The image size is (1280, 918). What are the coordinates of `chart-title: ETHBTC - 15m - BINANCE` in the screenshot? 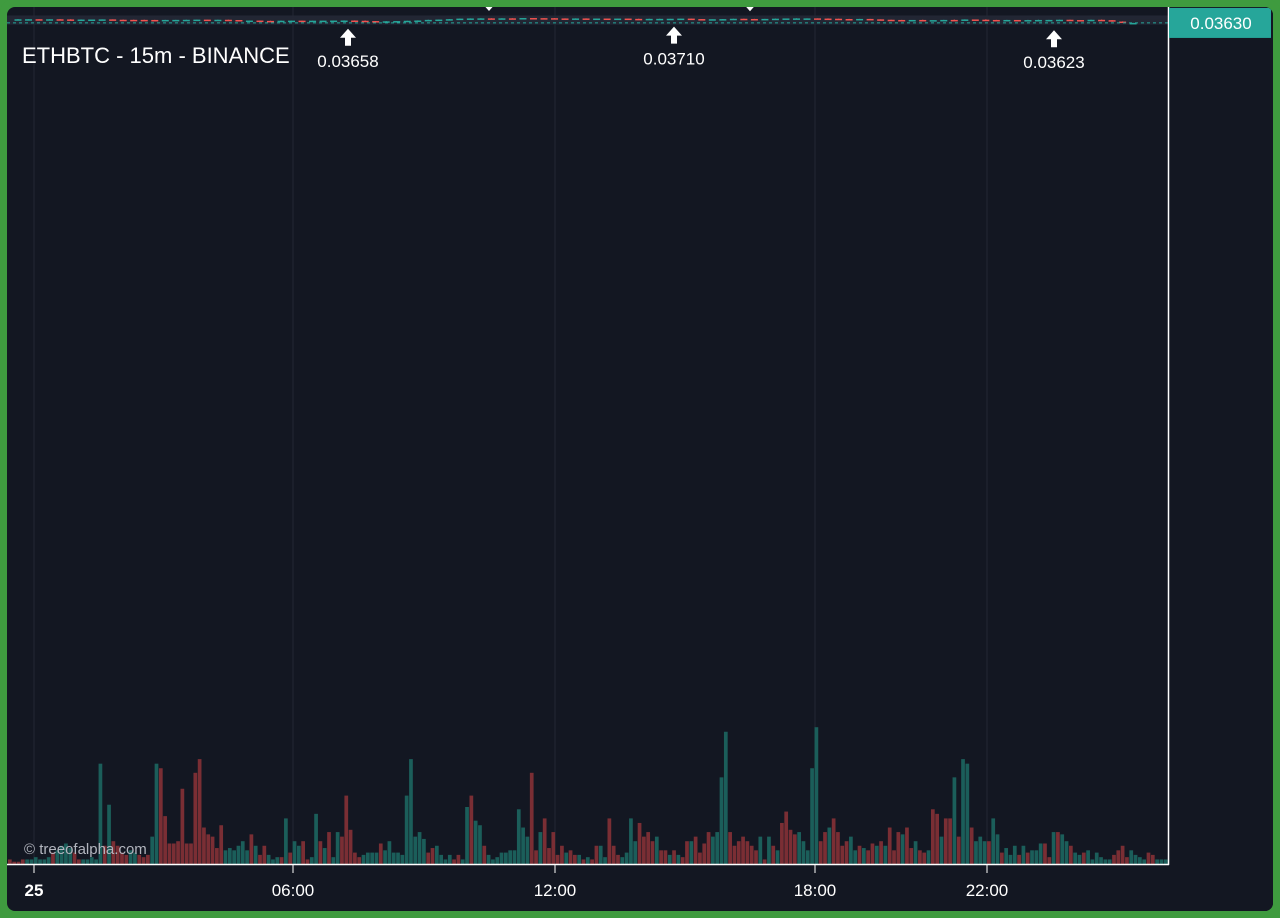 It's located at (156, 55).